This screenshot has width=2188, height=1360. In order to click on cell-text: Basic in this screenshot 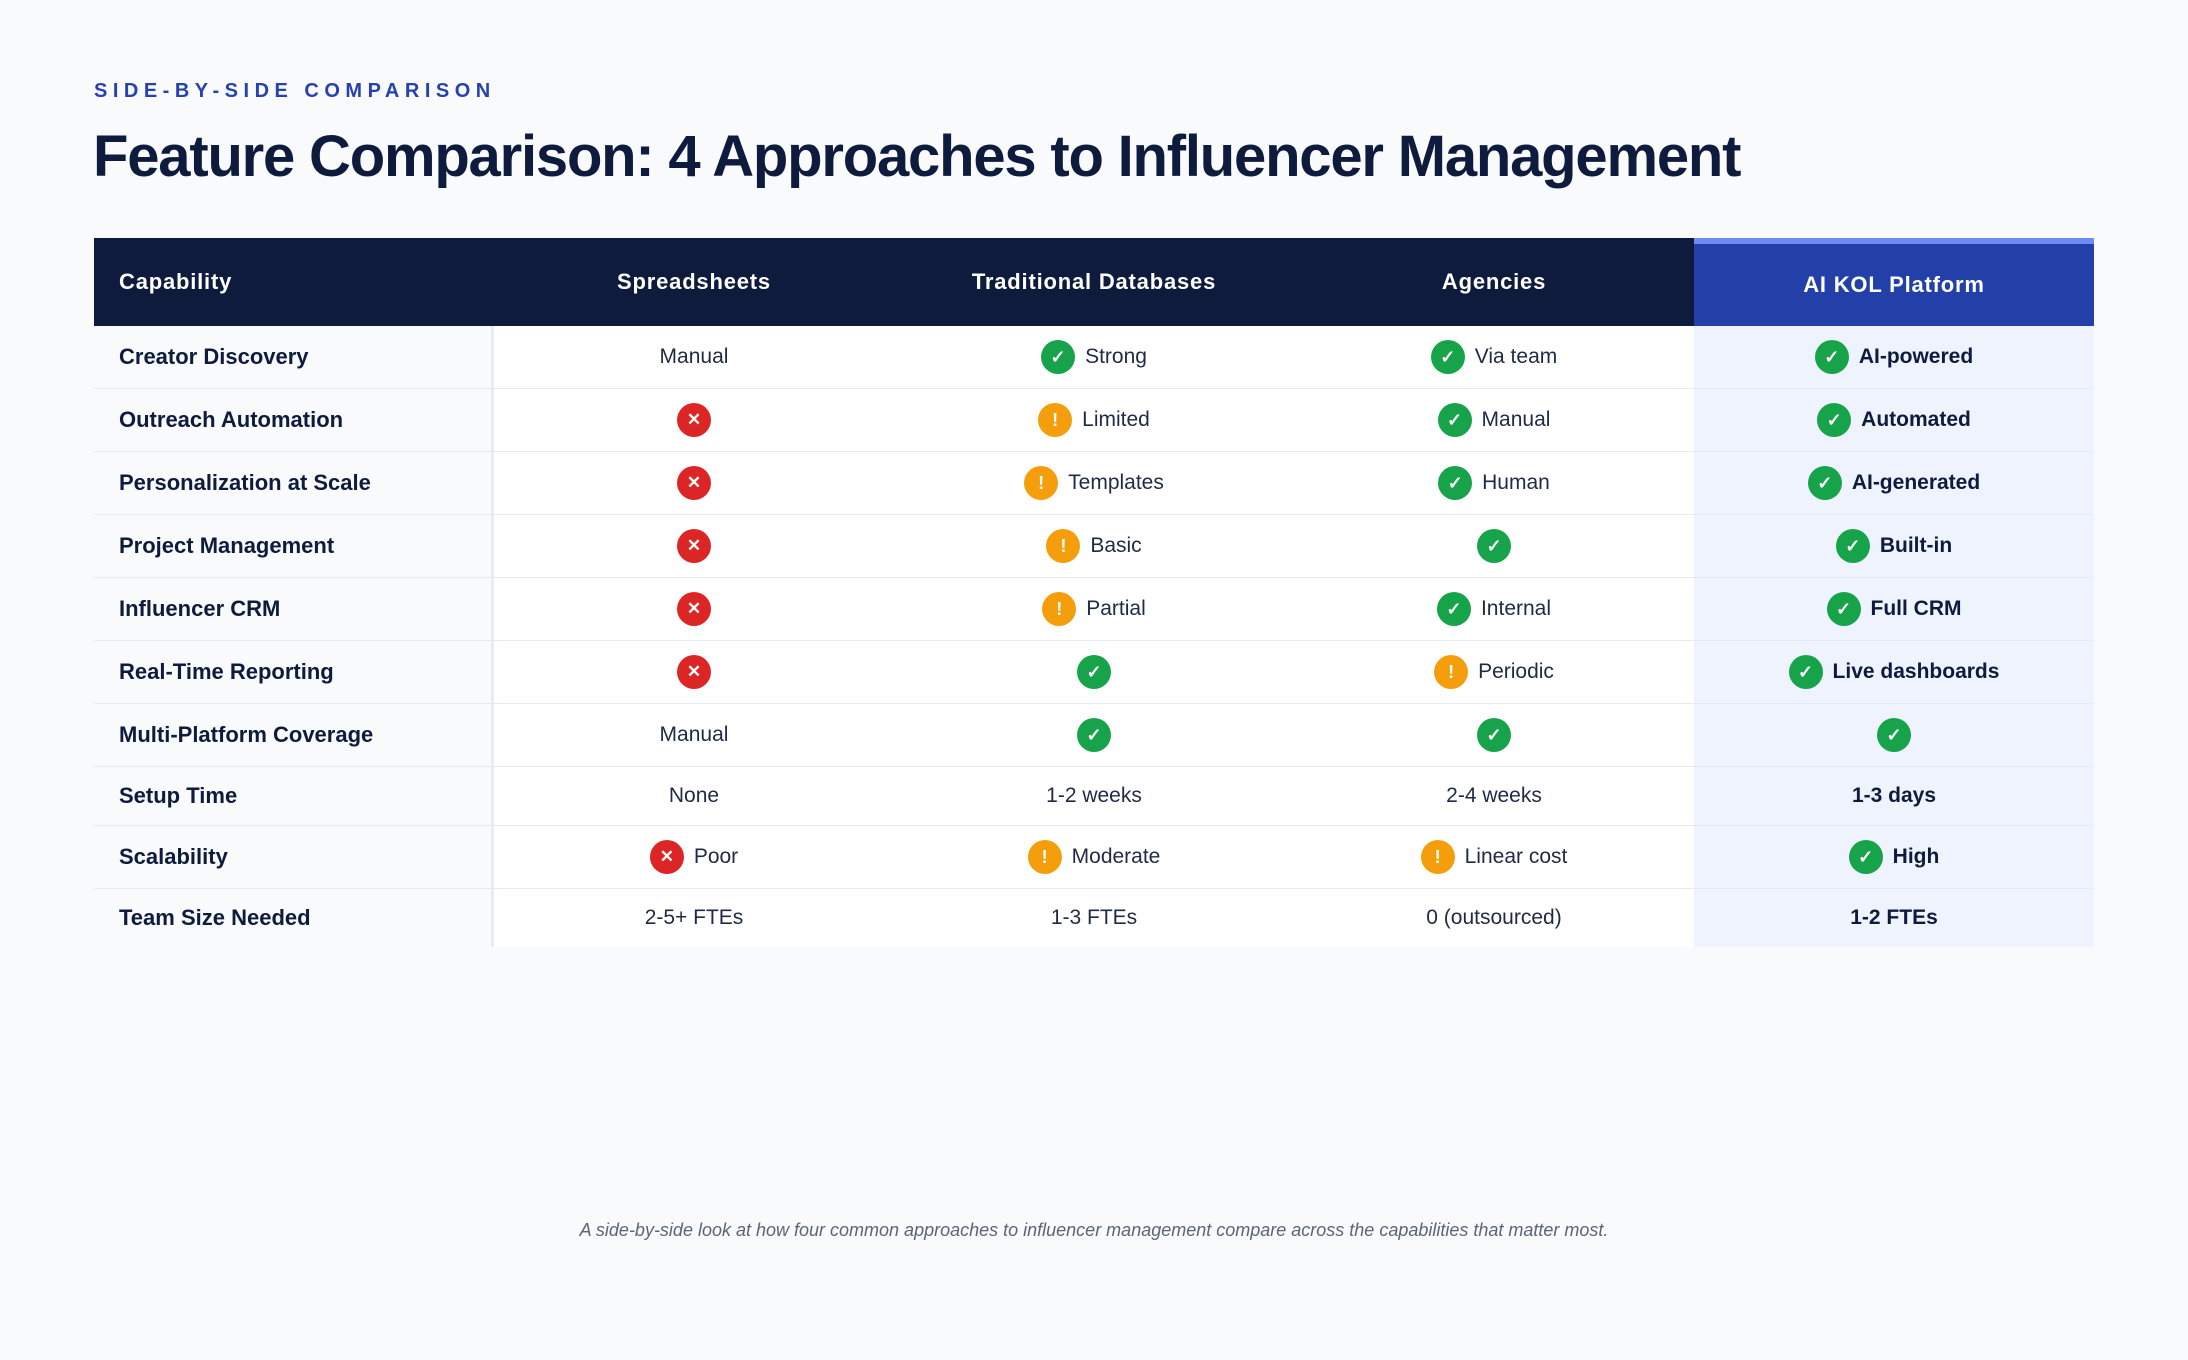, I will do `click(1116, 545)`.